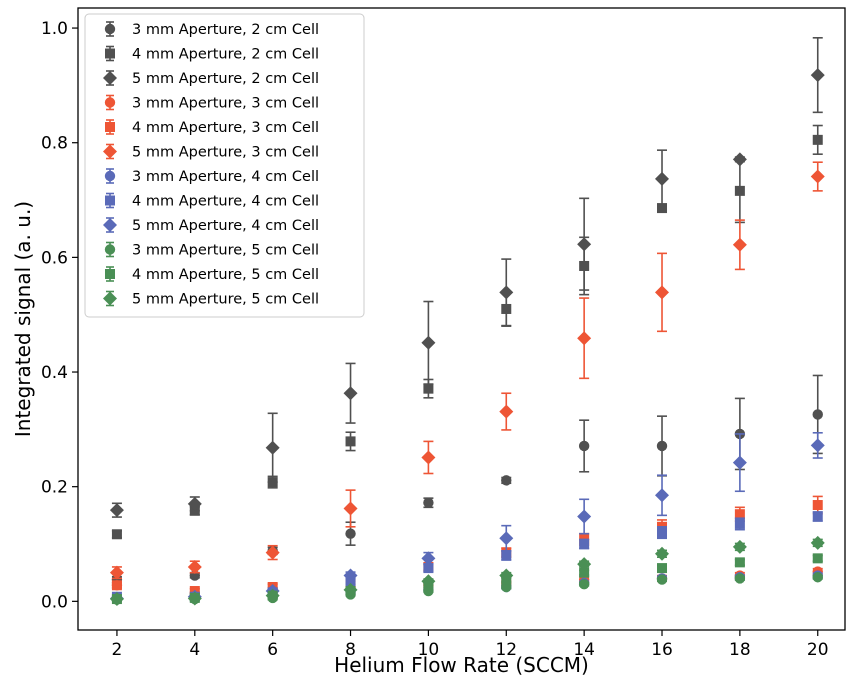  I want to click on legend-label: 3 mm Aperture, 4 cm Cell, so click(225, 177).